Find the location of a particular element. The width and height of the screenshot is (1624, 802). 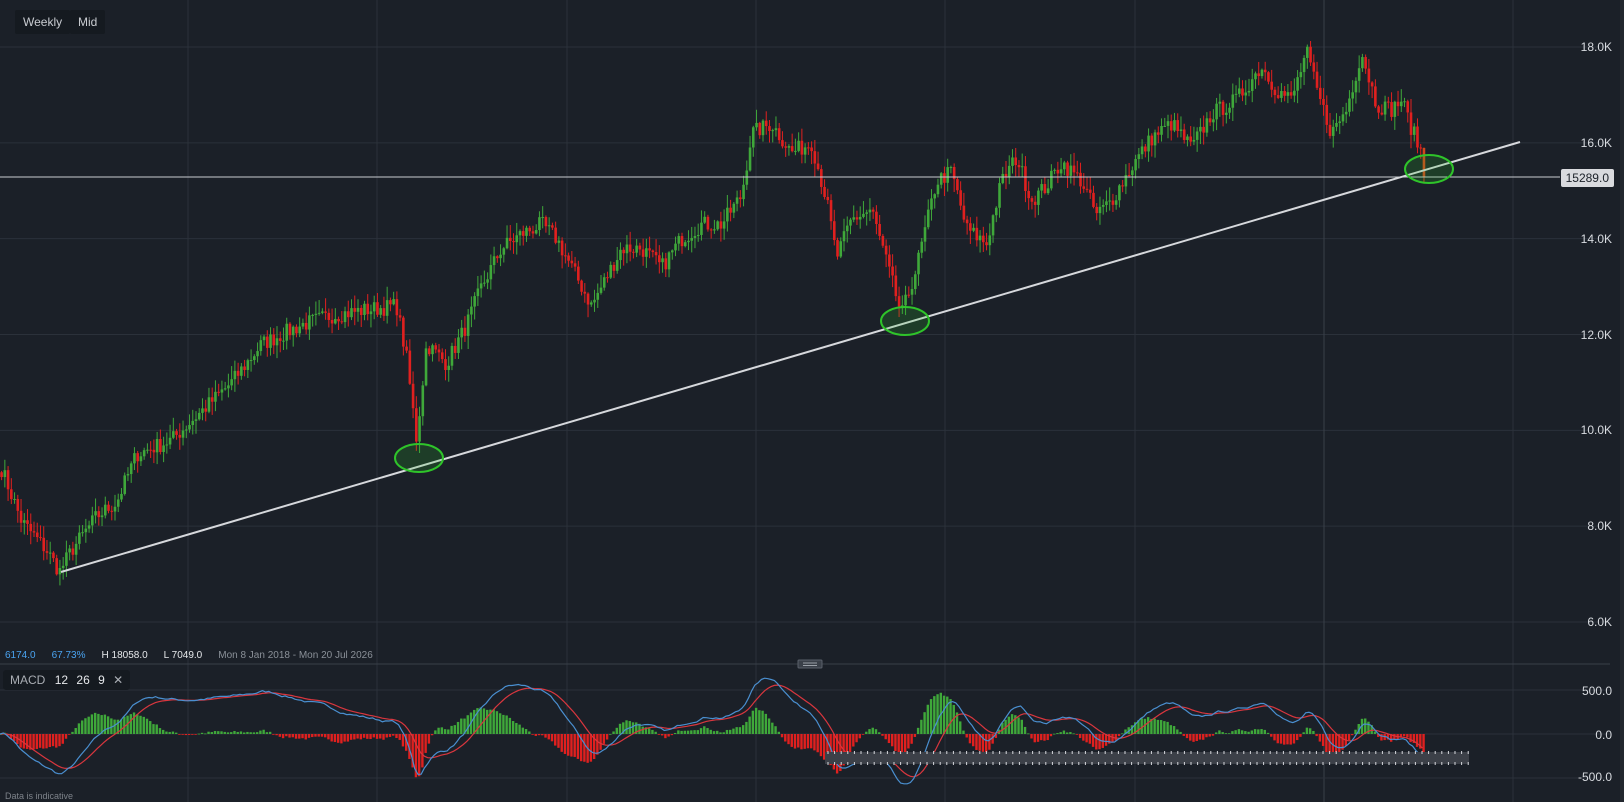

price-axis-label: 8.0K is located at coordinates (1599, 526).